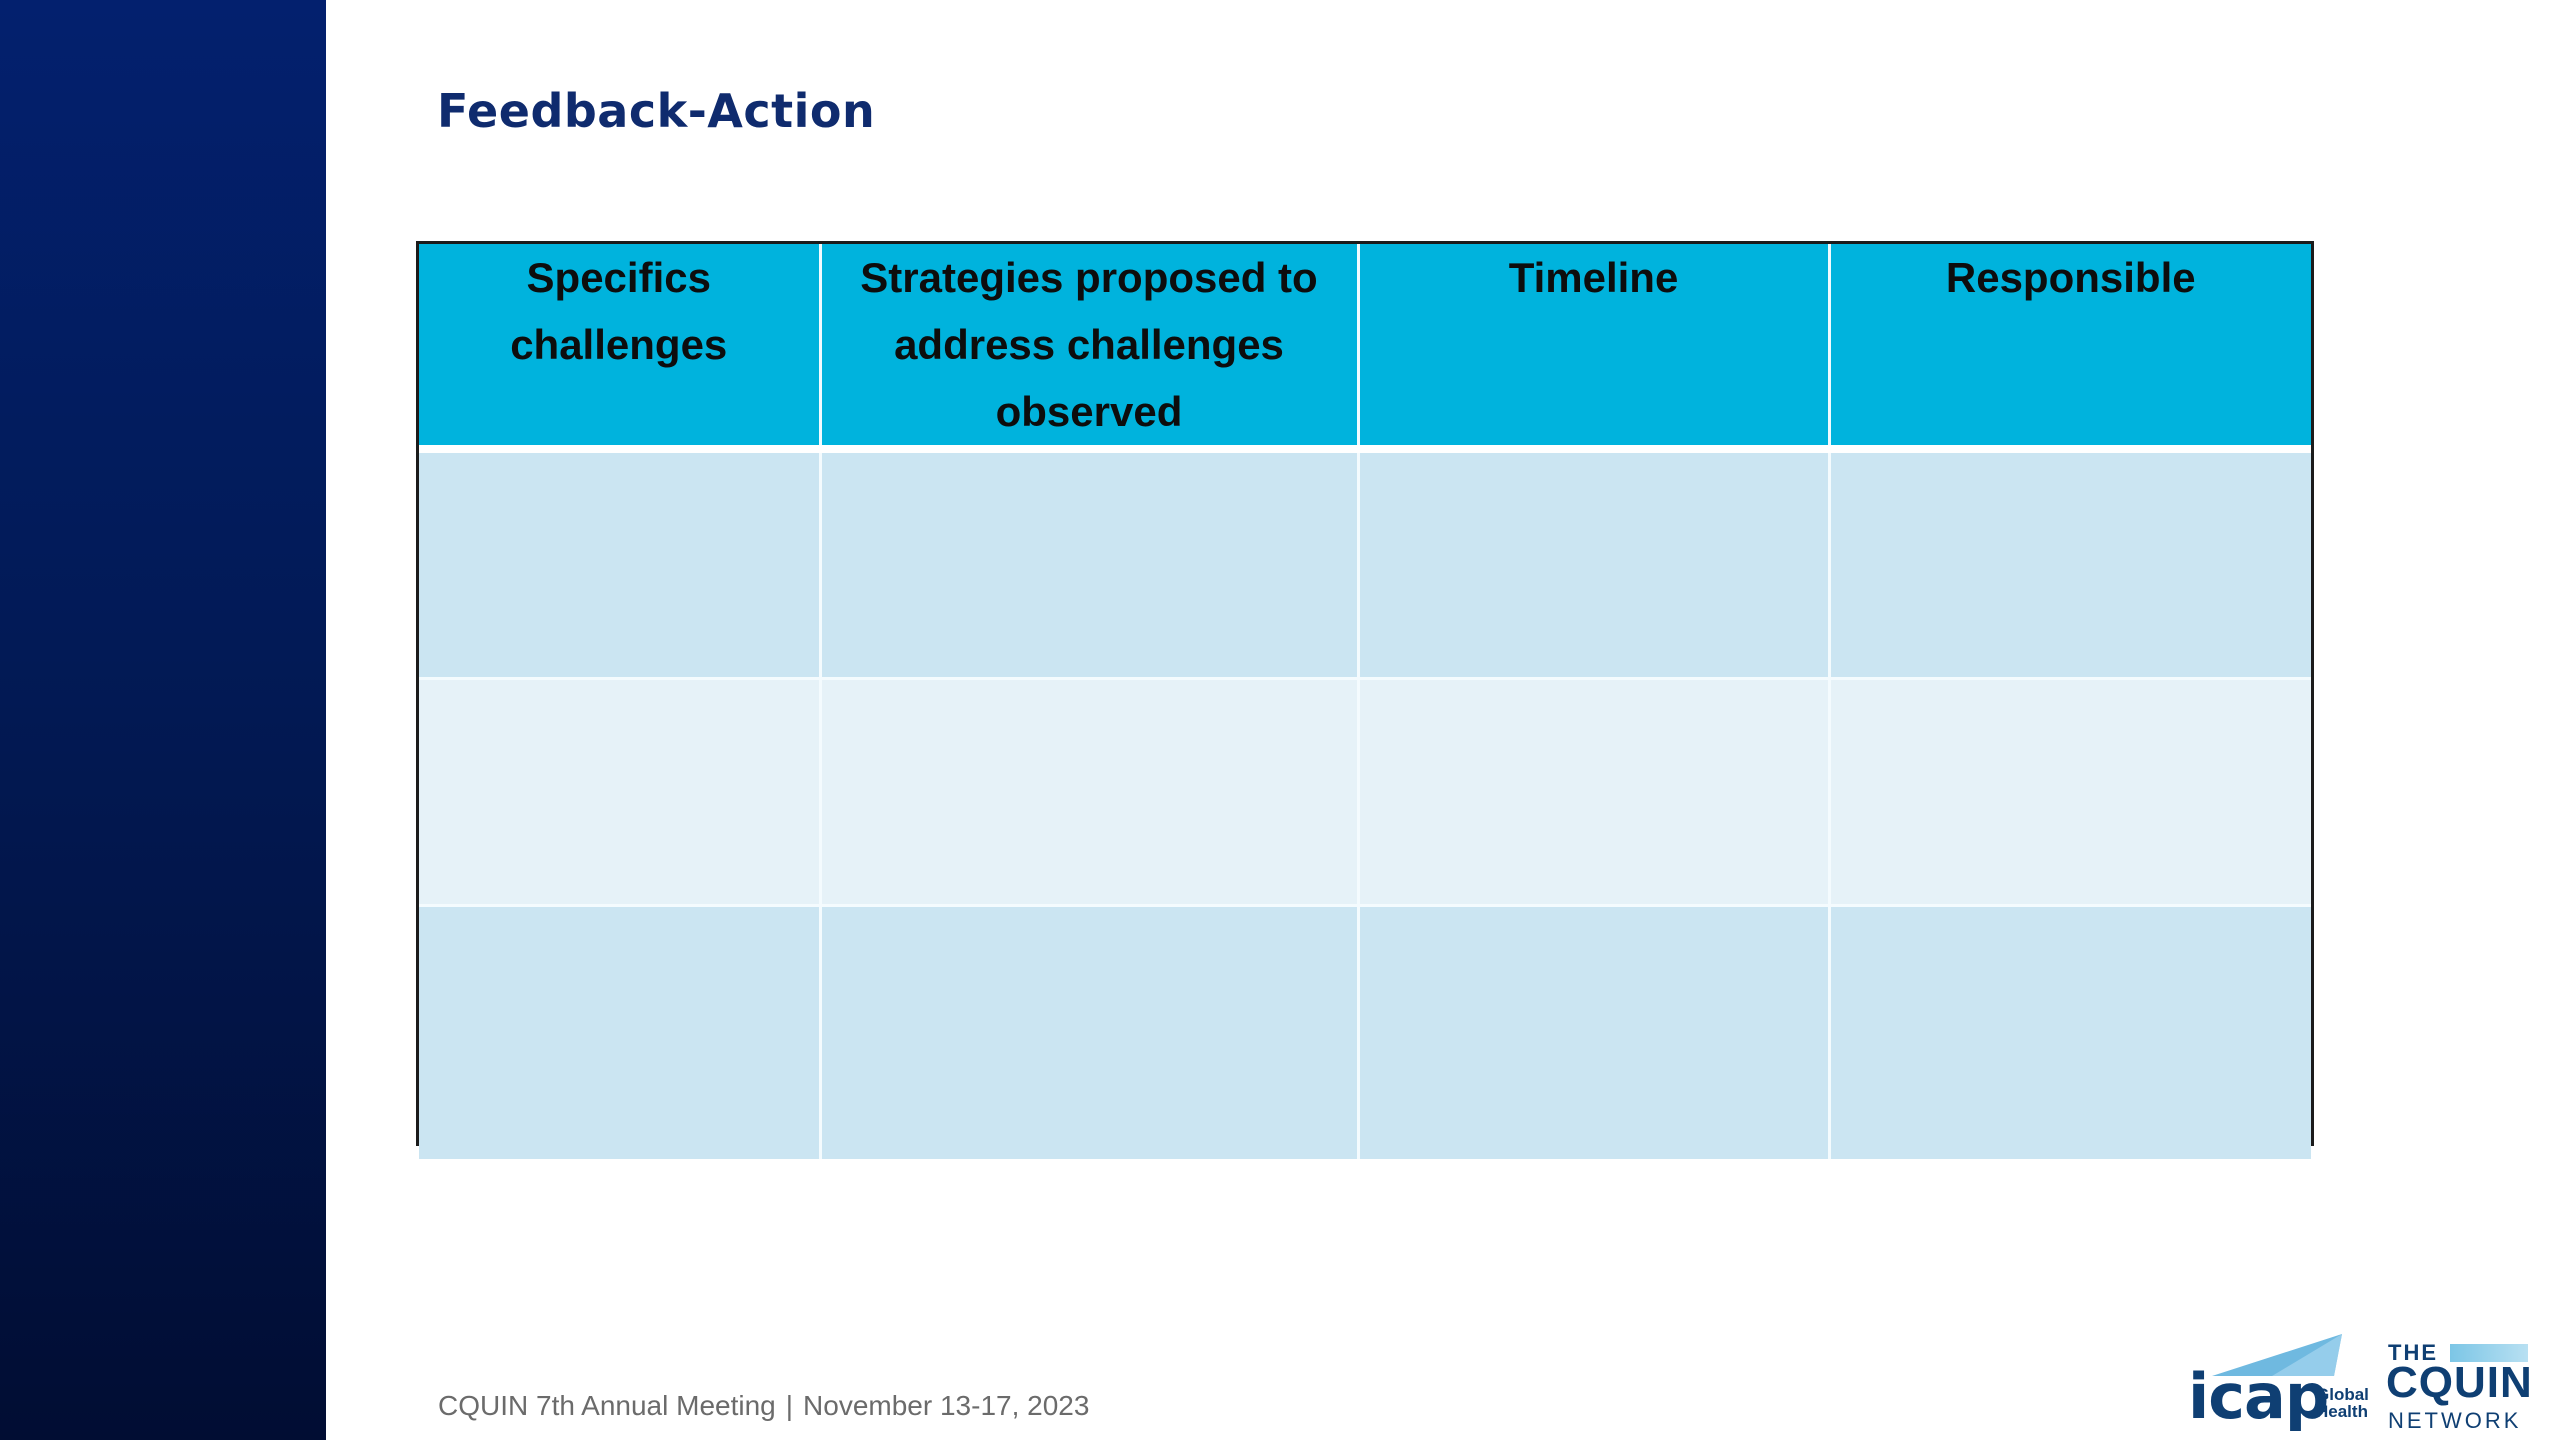  Describe the element at coordinates (656, 111) in the screenshot. I see `slide-title: Feedback-Action` at that location.